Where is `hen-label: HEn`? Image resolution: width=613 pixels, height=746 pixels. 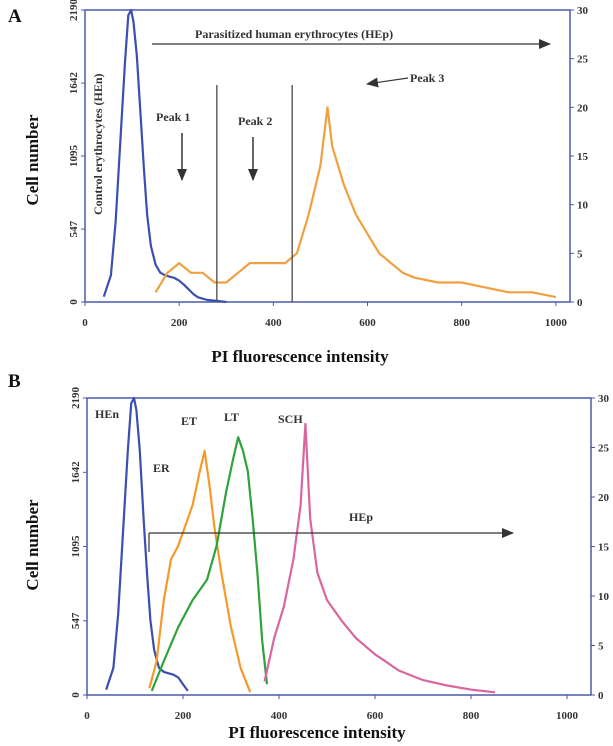 hen-label: HEn is located at coordinates (107, 414).